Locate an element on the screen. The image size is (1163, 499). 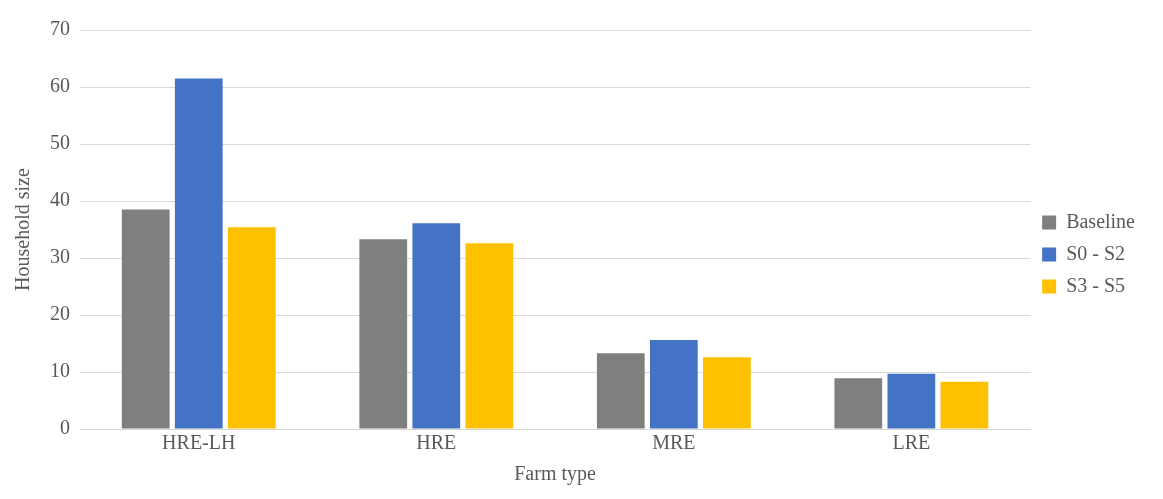
x-tick-label: HRE is located at coordinates (436, 442).